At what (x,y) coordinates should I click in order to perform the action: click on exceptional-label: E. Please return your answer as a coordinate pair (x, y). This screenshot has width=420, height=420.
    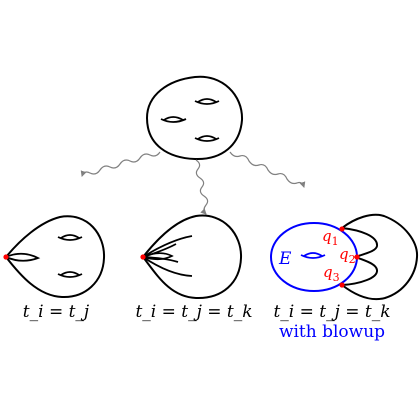
    Looking at the image, I should click on (285, 259).